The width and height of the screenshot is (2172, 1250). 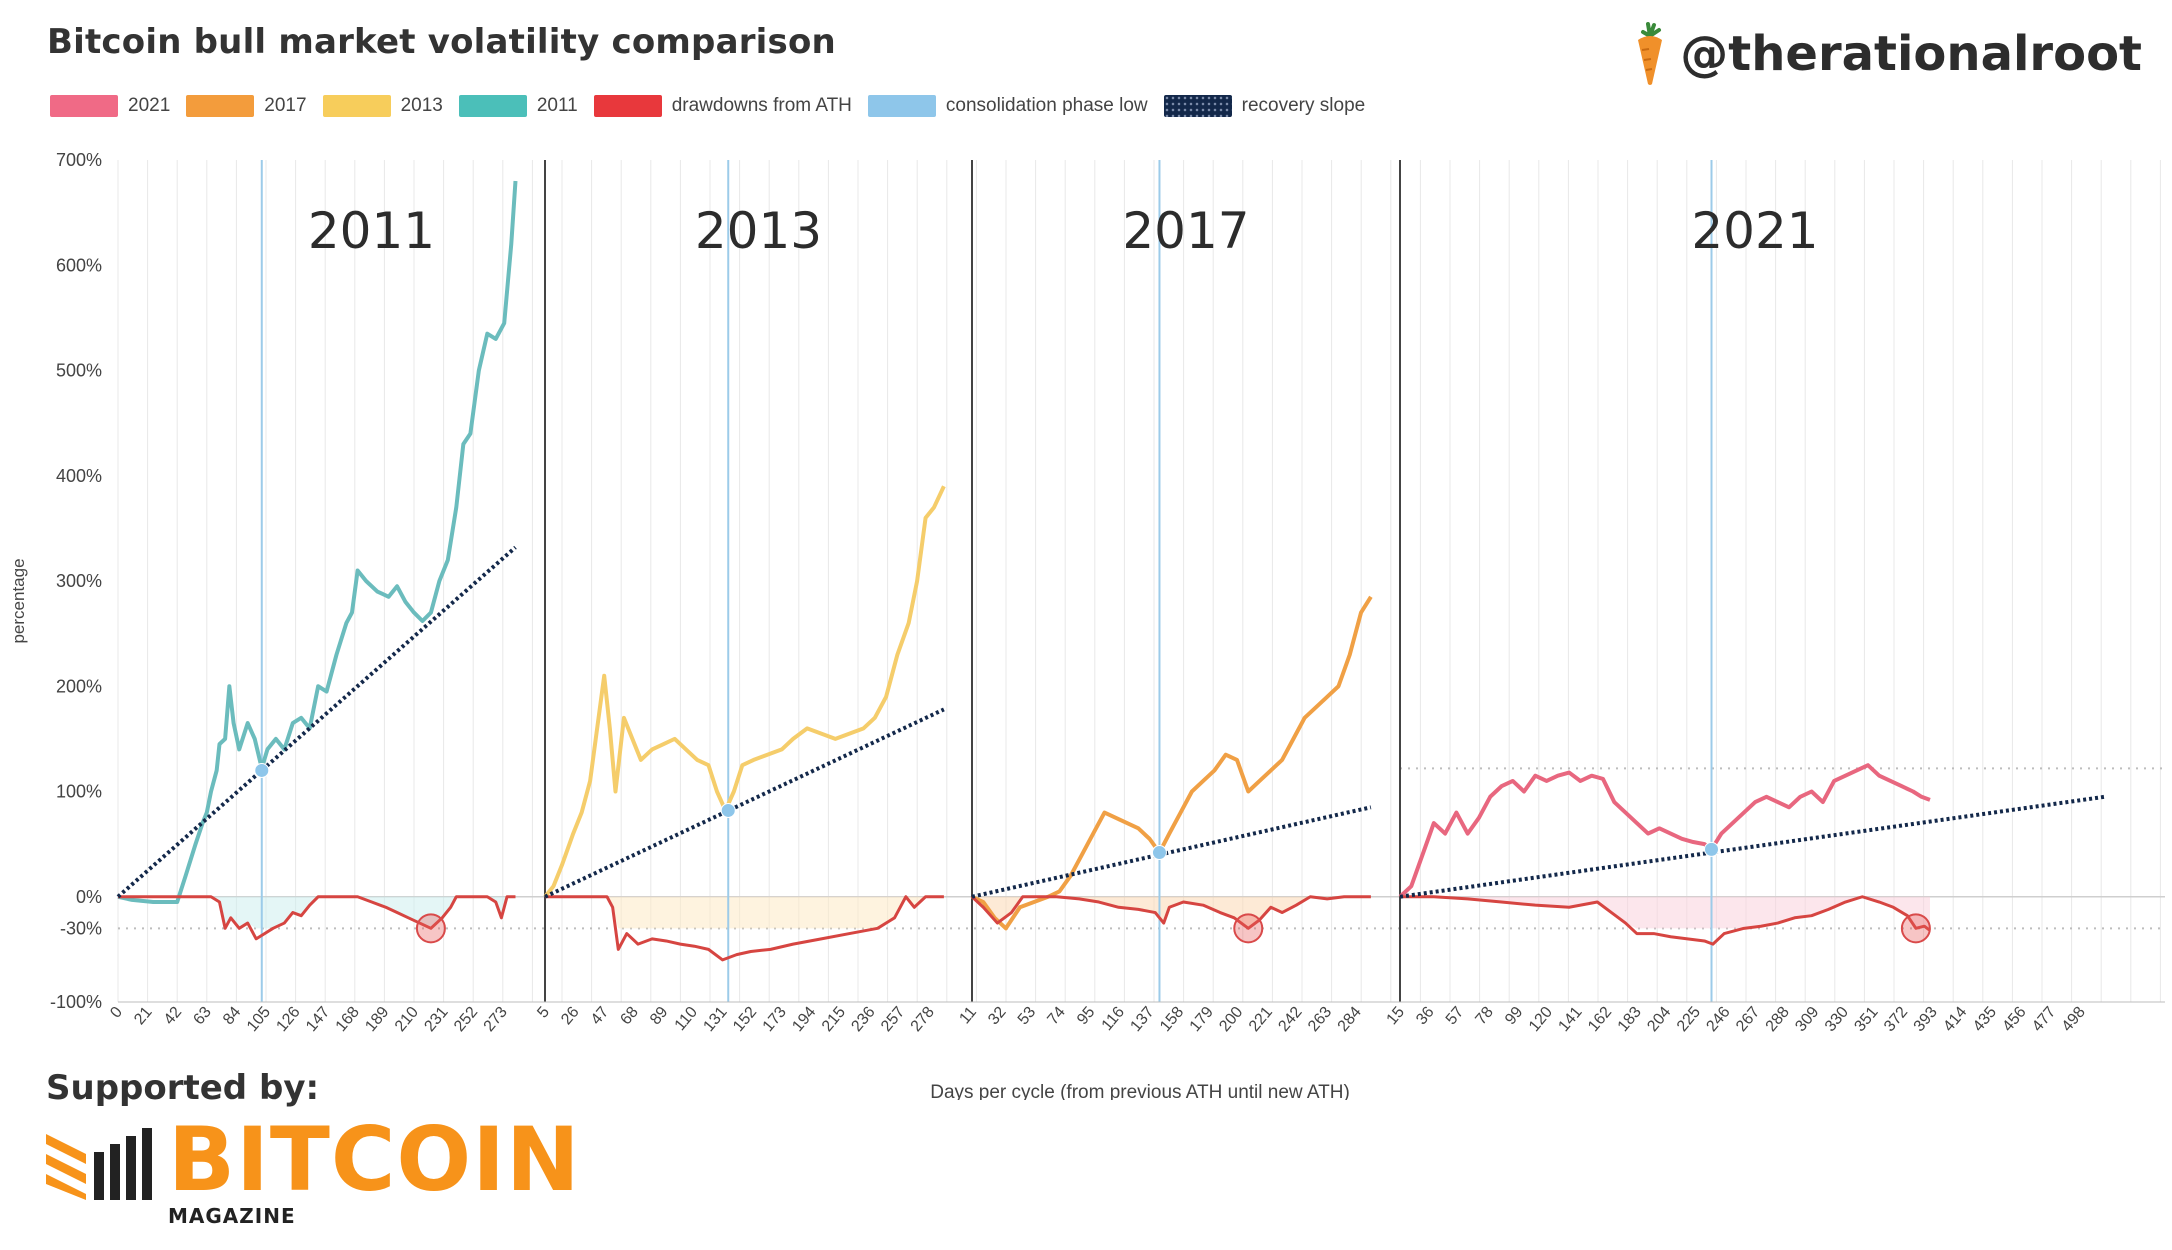 I want to click on x-tick-label: 246, so click(x=1718, y=1019).